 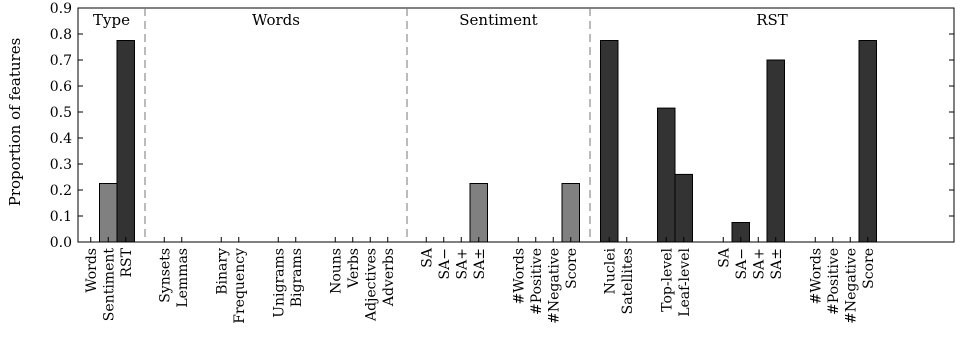 I want to click on x-tick-label: Leaf-level, so click(x=685, y=281).